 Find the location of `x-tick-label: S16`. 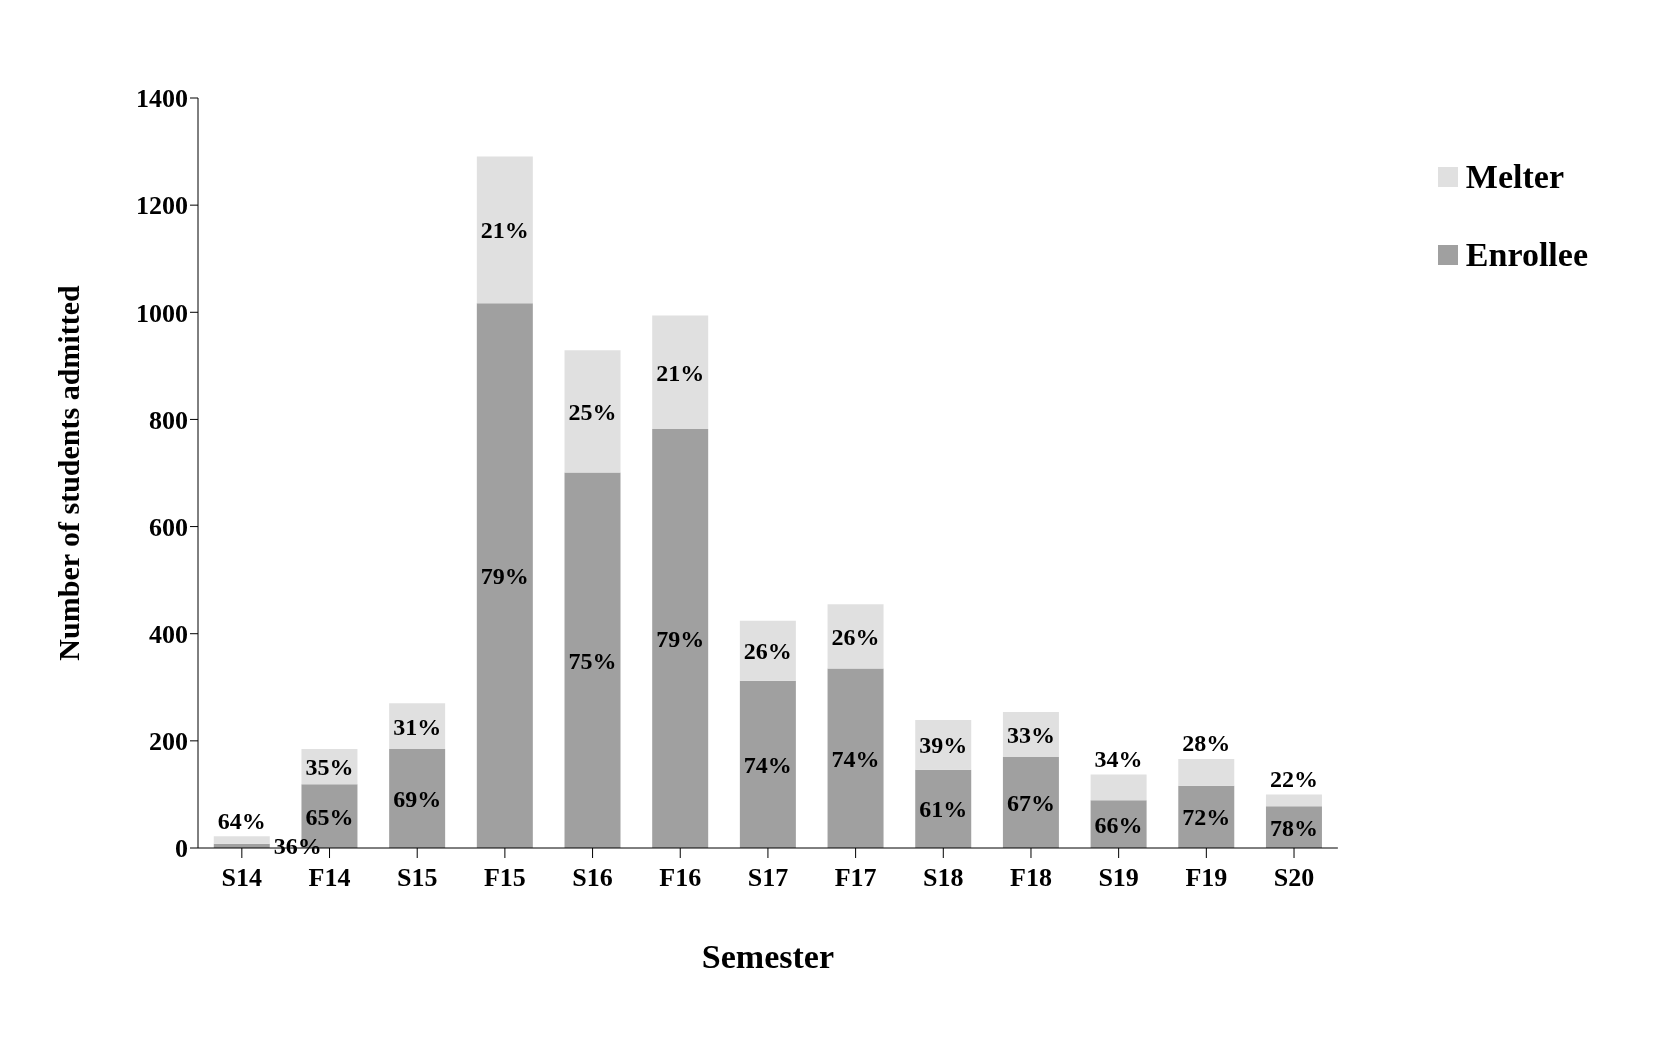

x-tick-label: S16 is located at coordinates (592, 878).